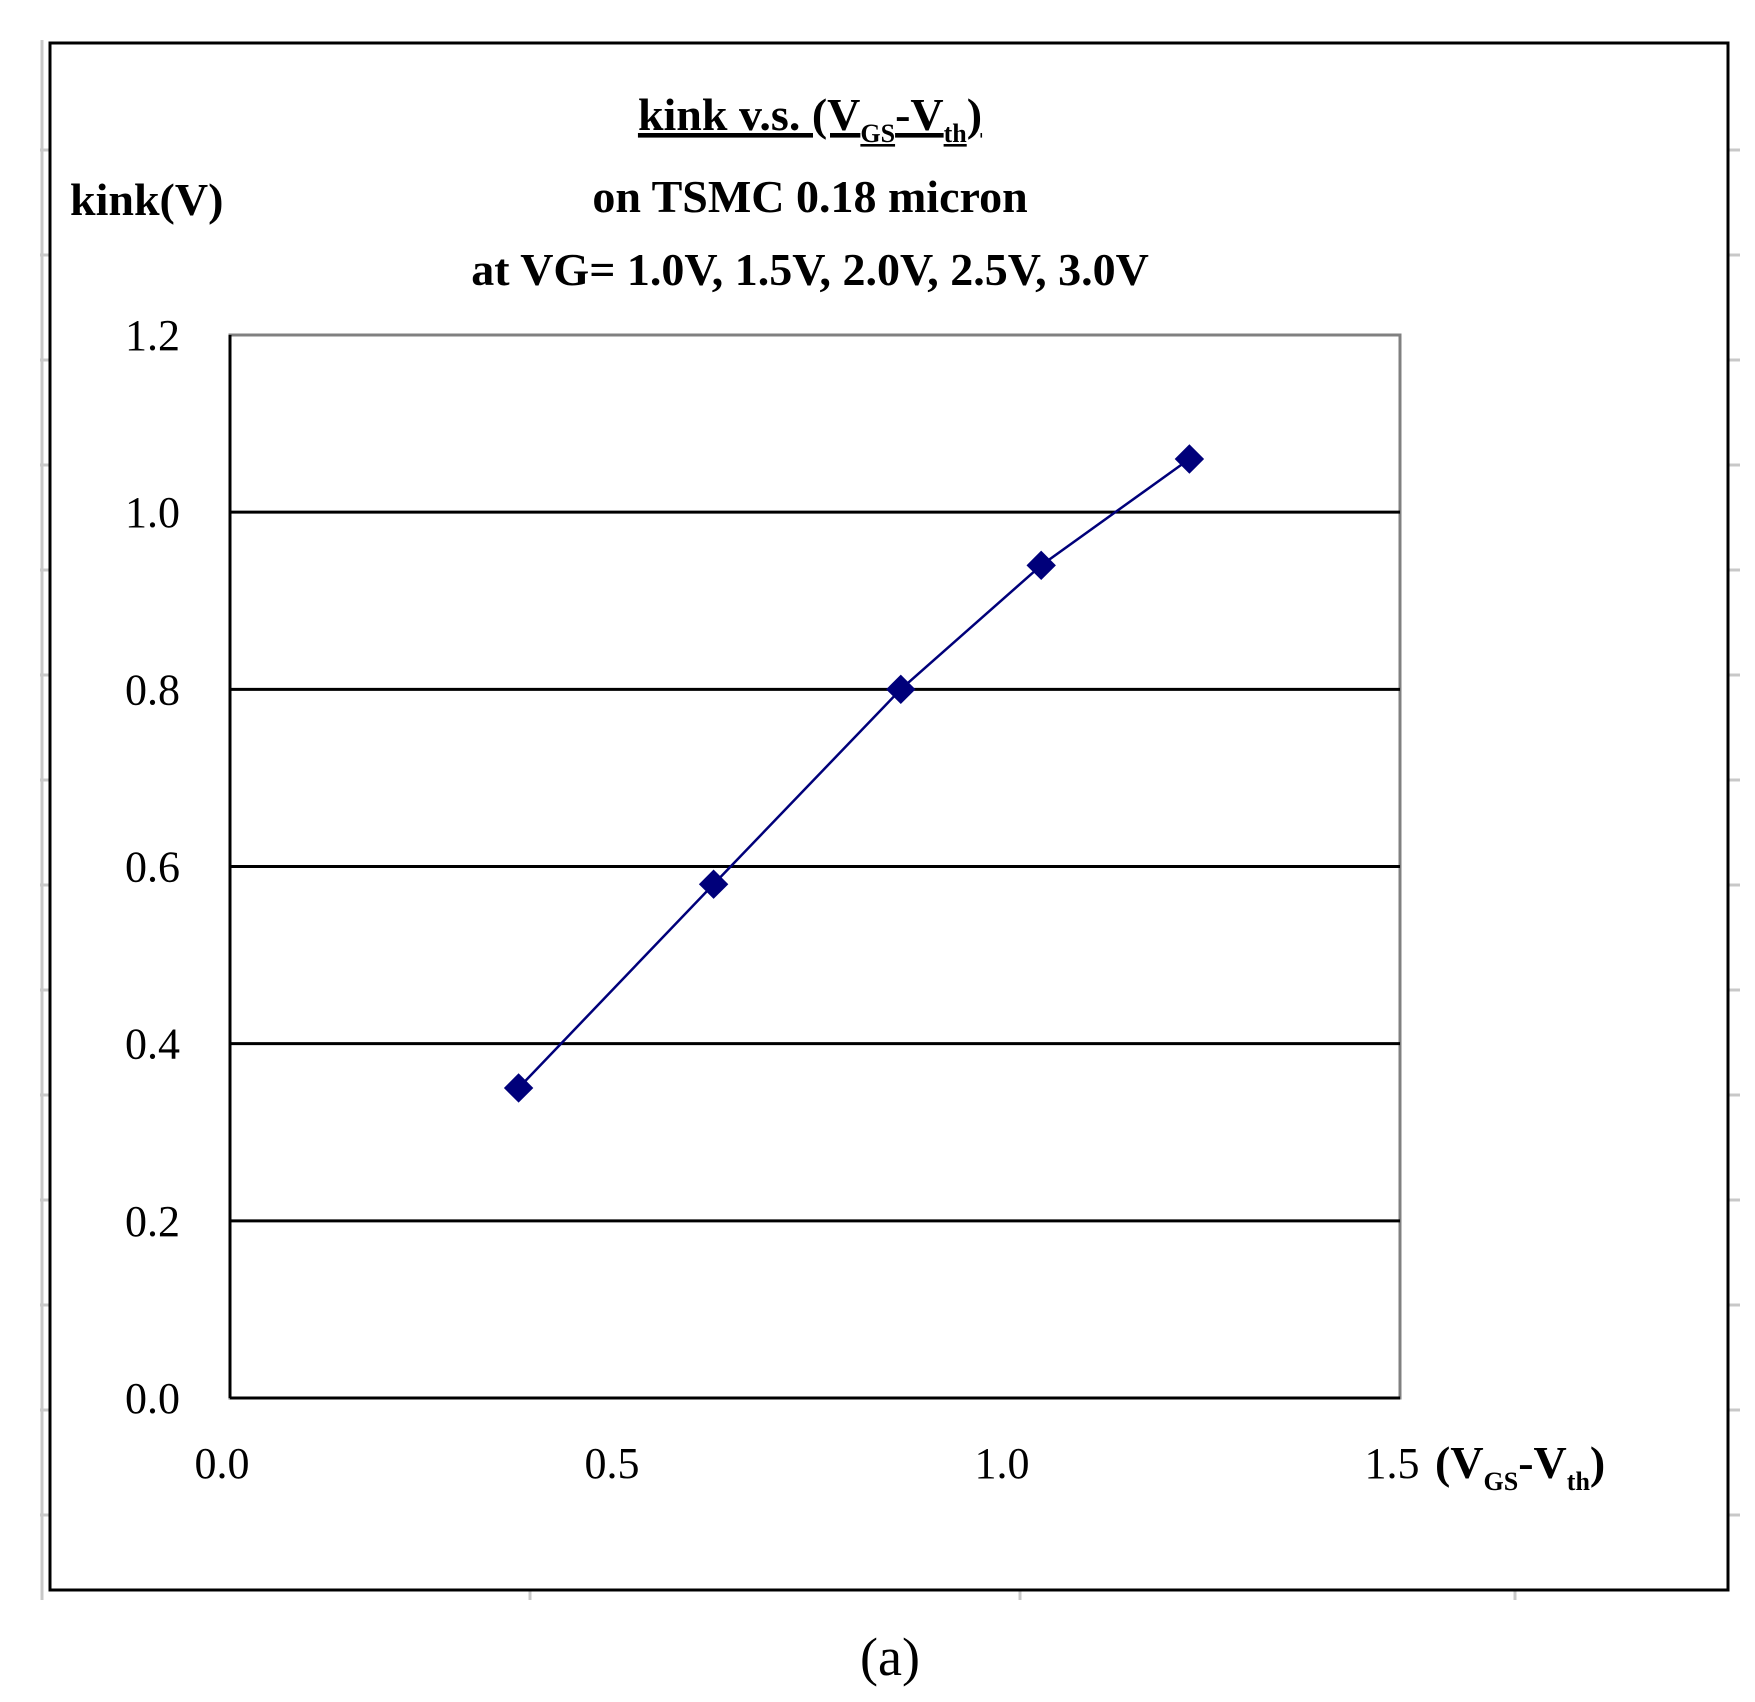 Image resolution: width=1755 pixels, height=1702 pixels. What do you see at coordinates (152, 512) in the screenshot?
I see `y-tick-label-5: 1.0` at bounding box center [152, 512].